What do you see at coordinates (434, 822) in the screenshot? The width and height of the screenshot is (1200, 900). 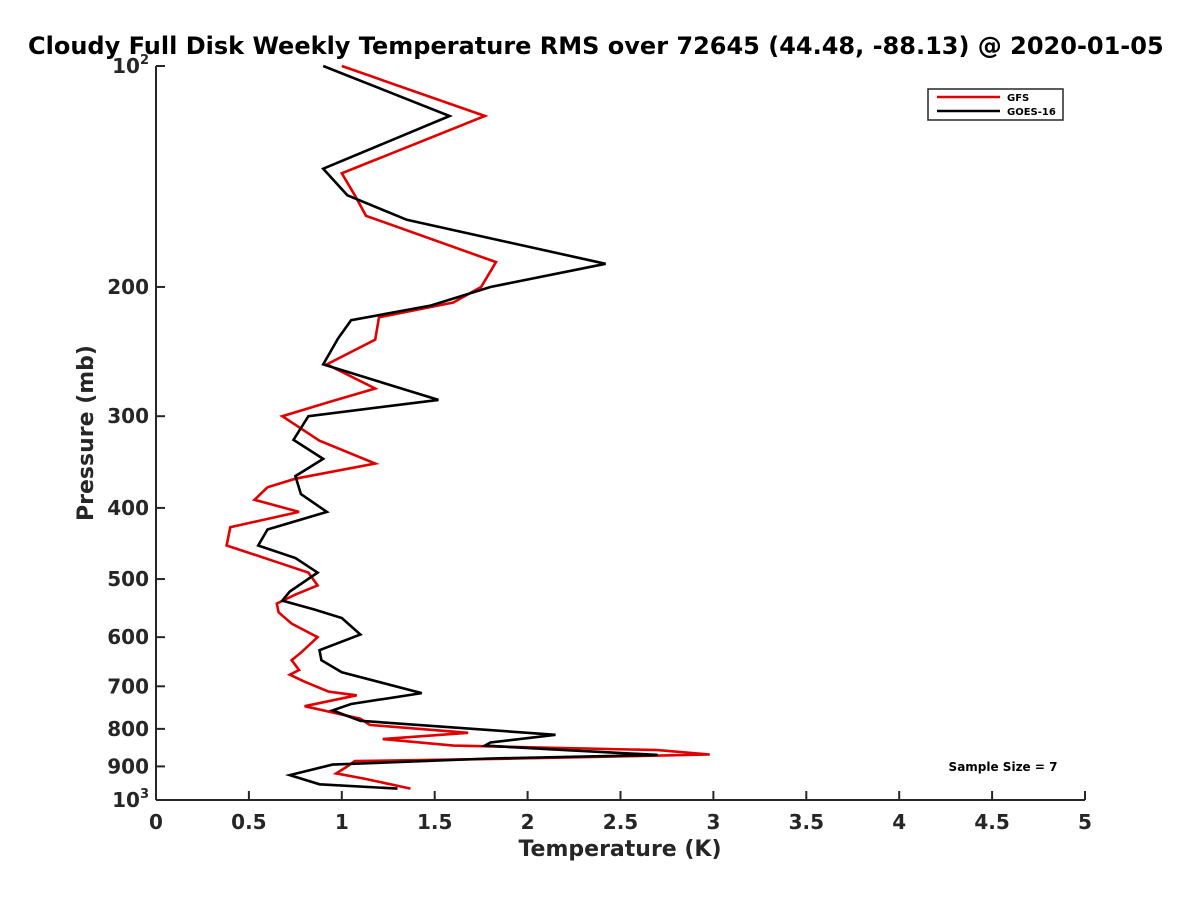 I see `x-tick-label: 1.5` at bounding box center [434, 822].